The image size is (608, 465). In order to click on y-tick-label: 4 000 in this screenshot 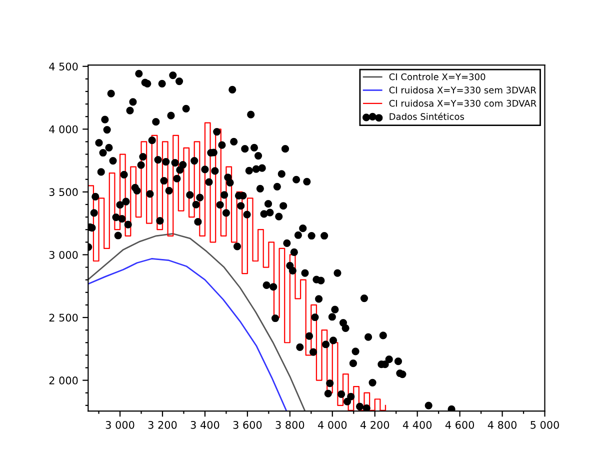, I will do `click(63, 129)`.